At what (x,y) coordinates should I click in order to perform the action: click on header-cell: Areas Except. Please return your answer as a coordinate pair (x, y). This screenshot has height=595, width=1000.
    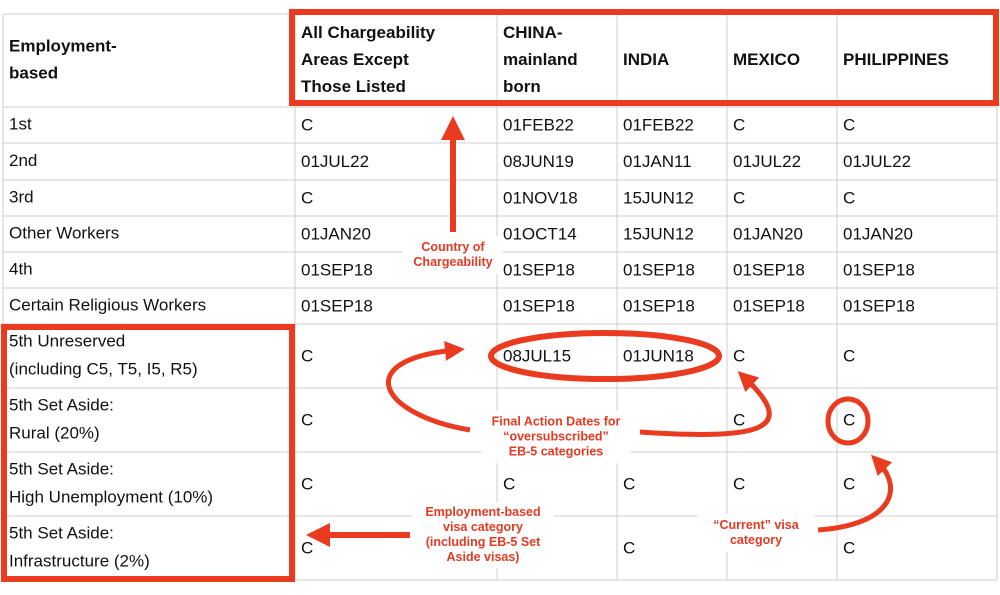
    Looking at the image, I should click on (355, 59).